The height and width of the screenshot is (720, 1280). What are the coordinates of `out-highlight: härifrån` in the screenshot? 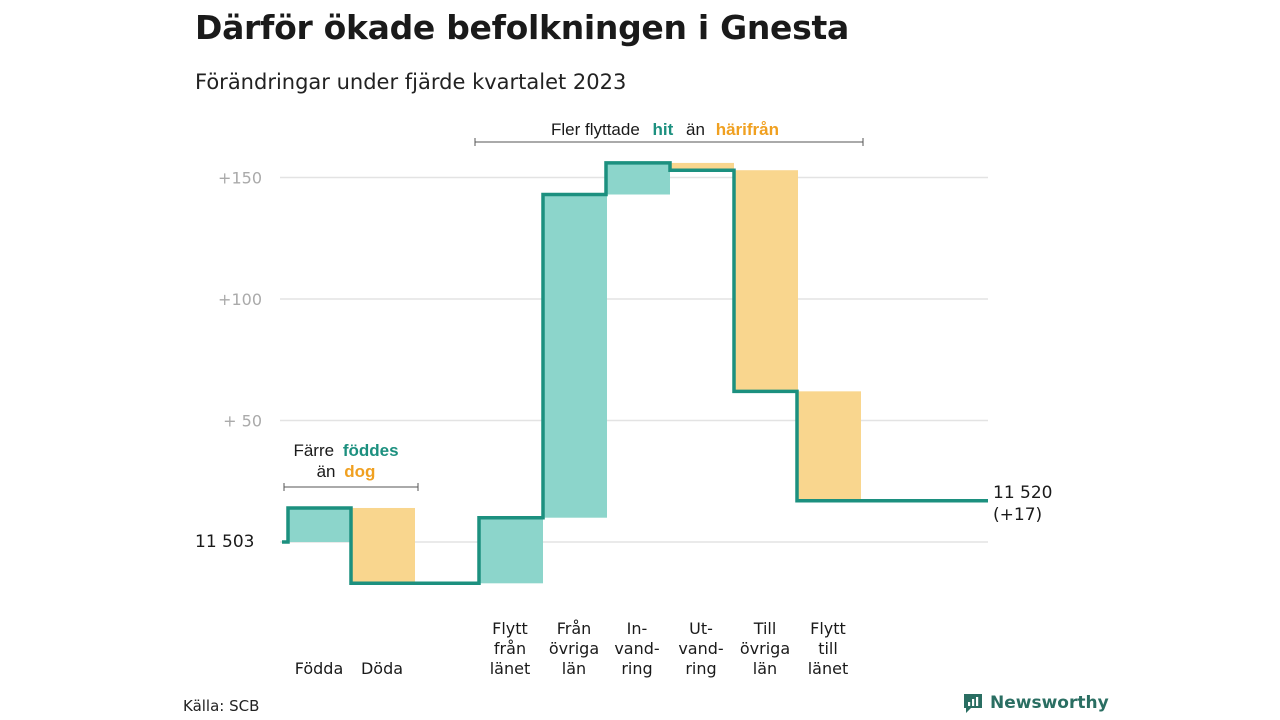 It's located at (747, 129).